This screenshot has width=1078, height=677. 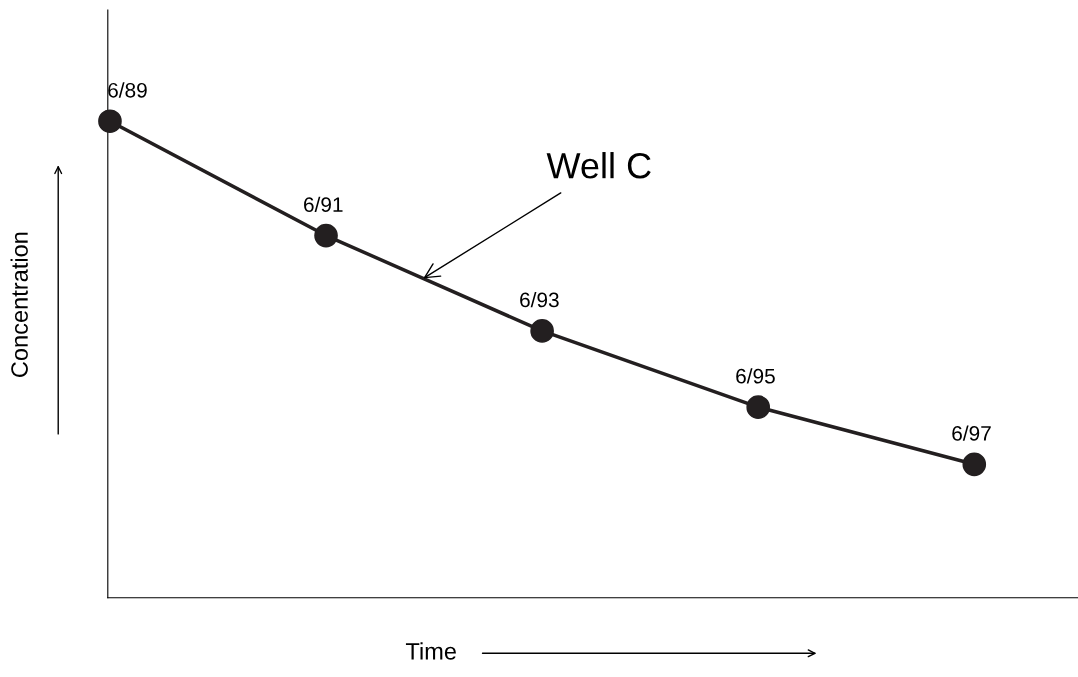 I want to click on x-tick-label: 6/97, so click(x=971, y=433).